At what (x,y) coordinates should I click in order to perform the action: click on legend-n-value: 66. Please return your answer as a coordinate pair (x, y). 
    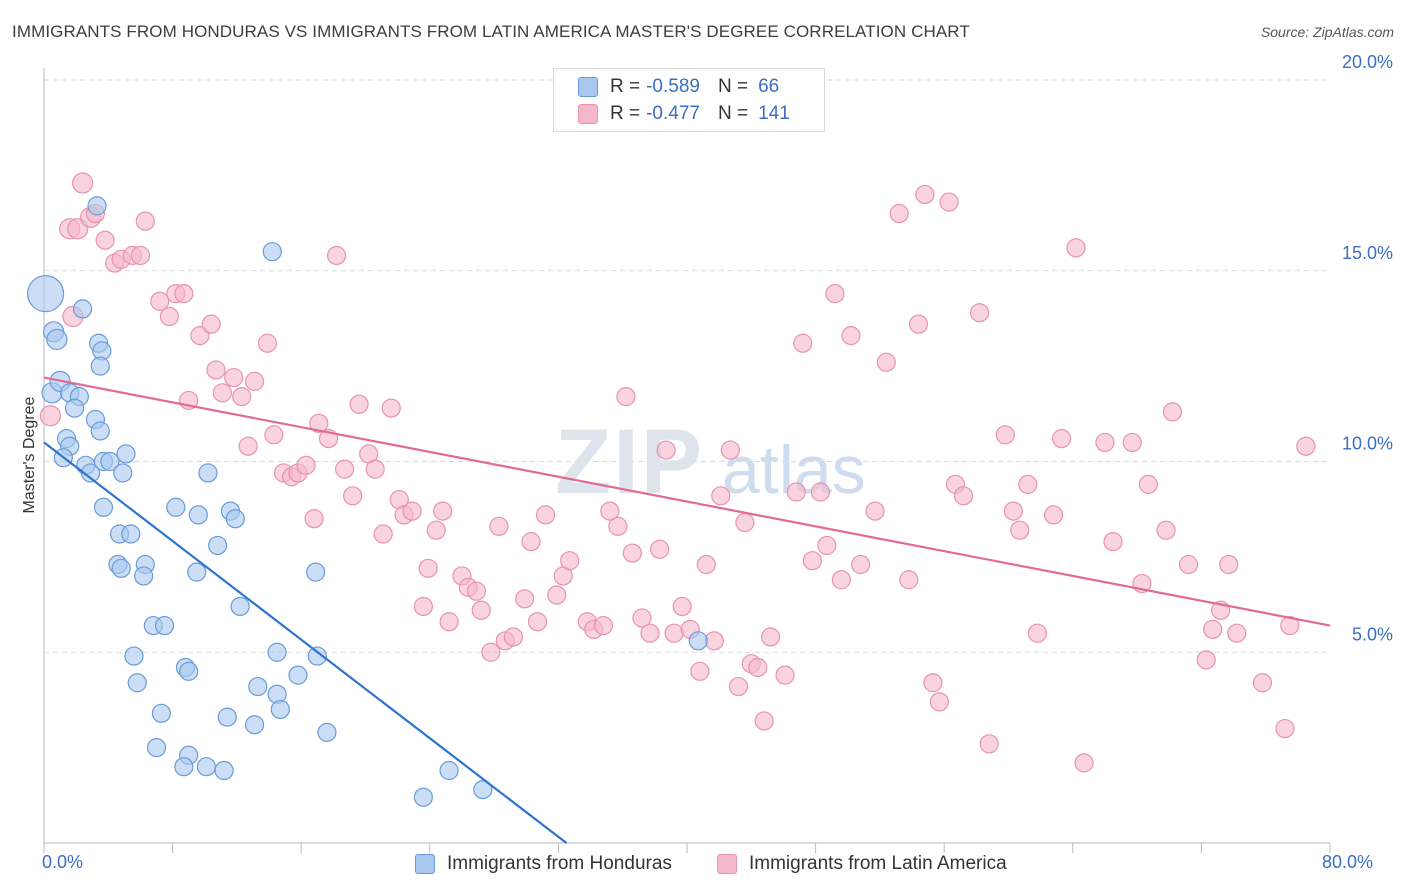
    Looking at the image, I should click on (769, 86).